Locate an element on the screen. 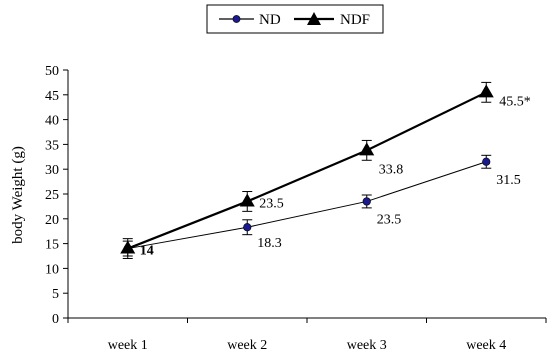 This screenshot has width=547, height=356. y-ticks: 0 5 10 15 20 25 30 35 40 45 50 is located at coordinates (56, 195).